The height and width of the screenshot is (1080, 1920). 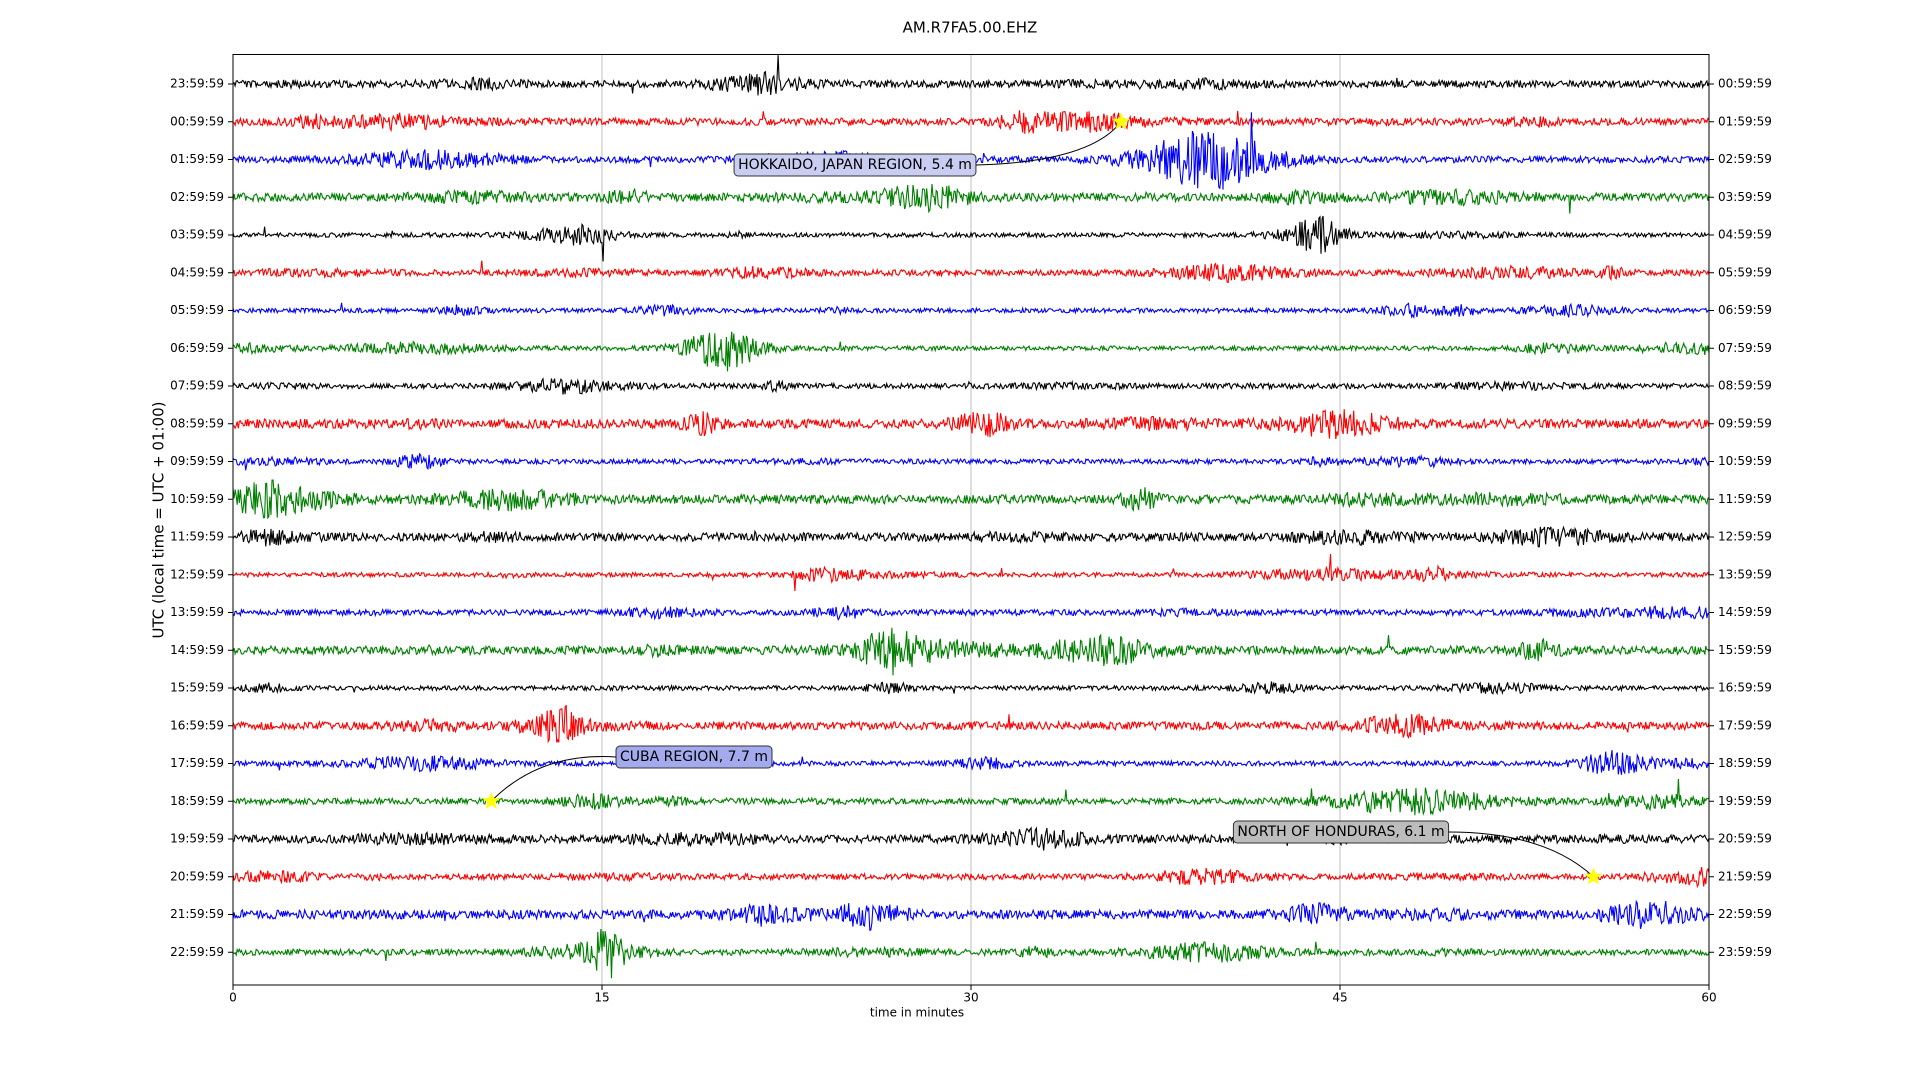 I want to click on y-tick-label-right: 00:59:59, so click(x=1745, y=84).